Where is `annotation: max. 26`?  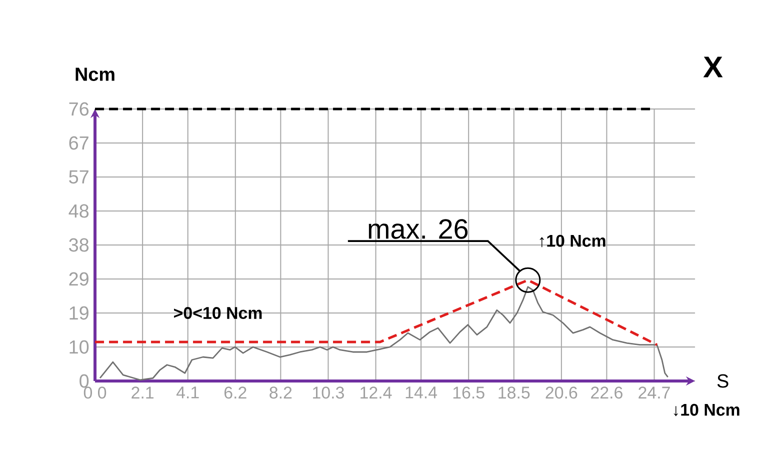
annotation: max. 26 is located at coordinates (418, 229).